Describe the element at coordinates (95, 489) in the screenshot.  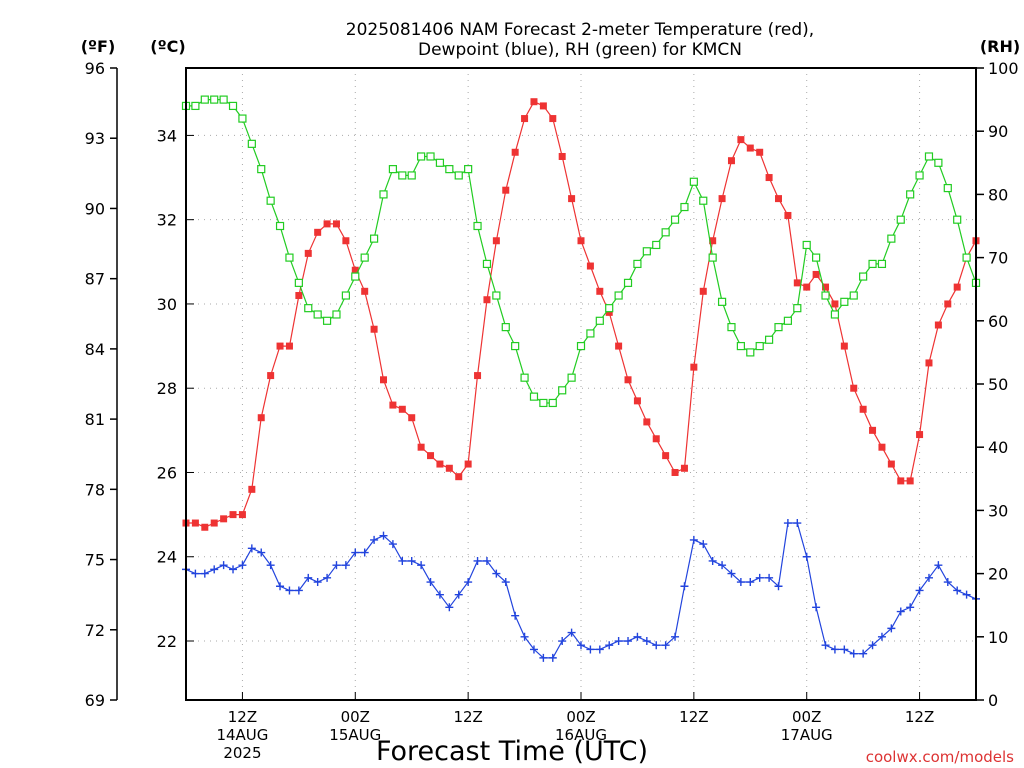
I see `fahrenheit-tick-label: 78` at that location.